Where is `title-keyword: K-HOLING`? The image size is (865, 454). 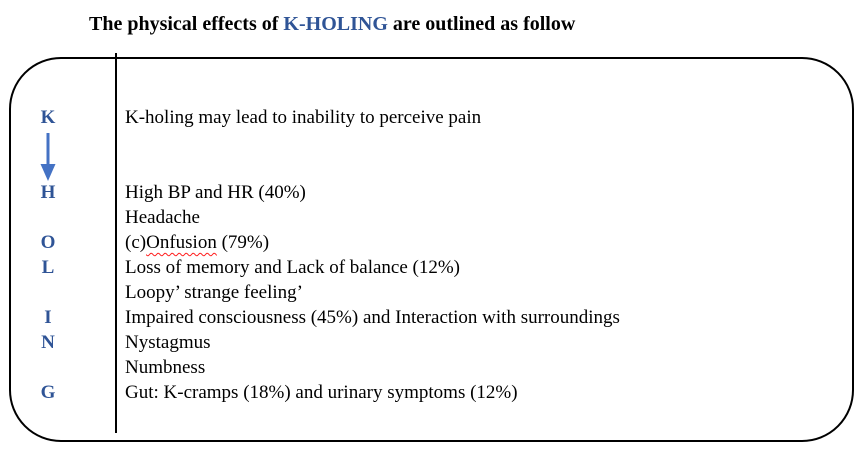 title-keyword: K-HOLING is located at coordinates (335, 24).